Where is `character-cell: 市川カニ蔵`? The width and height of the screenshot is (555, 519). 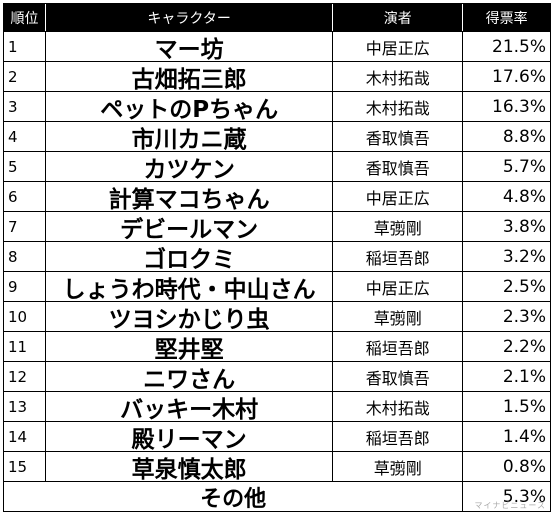 character-cell: 市川カニ蔵 is located at coordinates (190, 136).